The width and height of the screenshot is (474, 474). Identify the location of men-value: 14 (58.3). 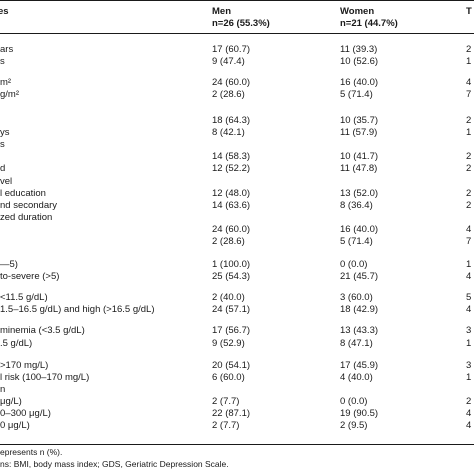
(231, 156).